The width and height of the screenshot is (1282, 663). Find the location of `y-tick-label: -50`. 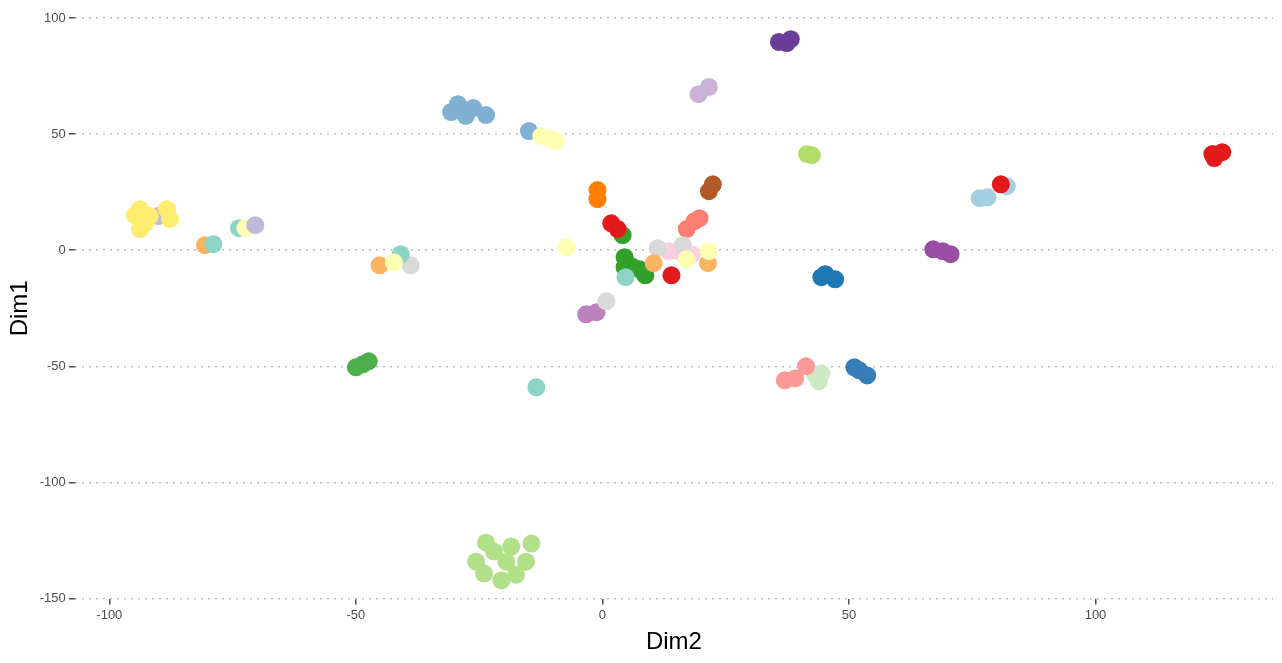

y-tick-label: -50 is located at coordinates (56, 365).